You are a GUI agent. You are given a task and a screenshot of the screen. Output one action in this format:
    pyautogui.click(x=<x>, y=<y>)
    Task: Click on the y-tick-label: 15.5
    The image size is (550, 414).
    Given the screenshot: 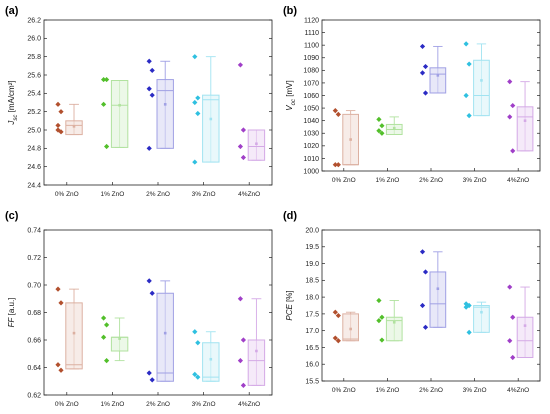 What is the action you would take?
    pyautogui.click(x=312, y=381)
    